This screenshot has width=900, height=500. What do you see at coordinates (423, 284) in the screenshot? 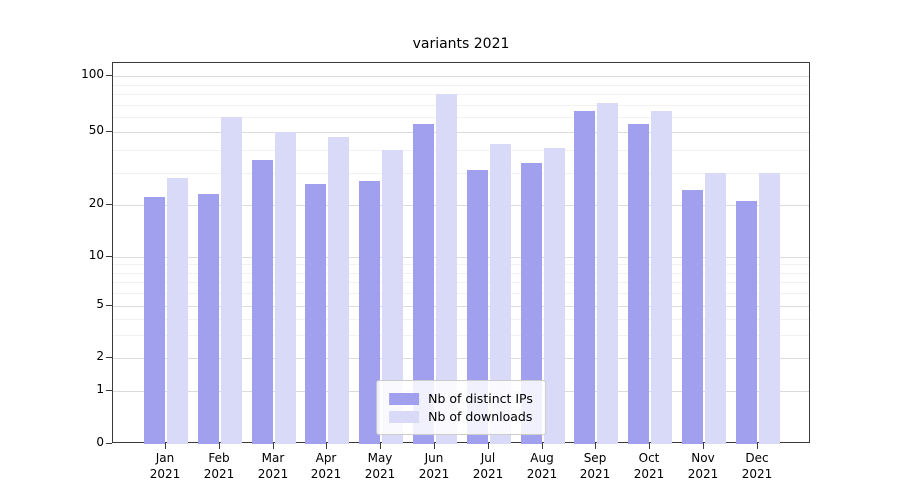
I see `bar-distinct-ips-jun` at bounding box center [423, 284].